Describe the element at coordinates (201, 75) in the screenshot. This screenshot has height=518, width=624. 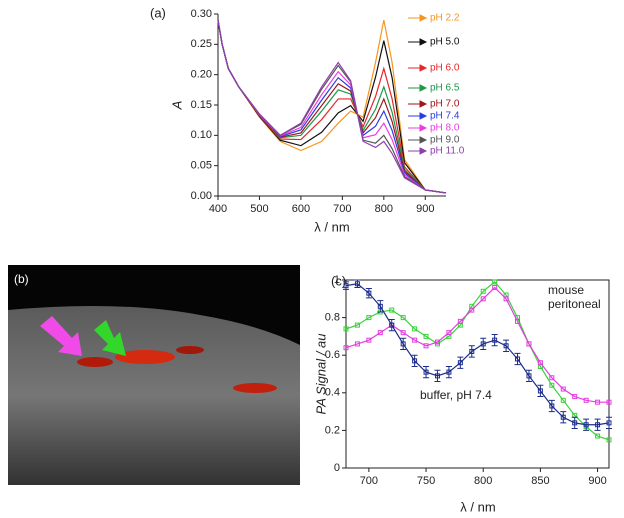
I see `y-tick-label: 0.20` at that location.